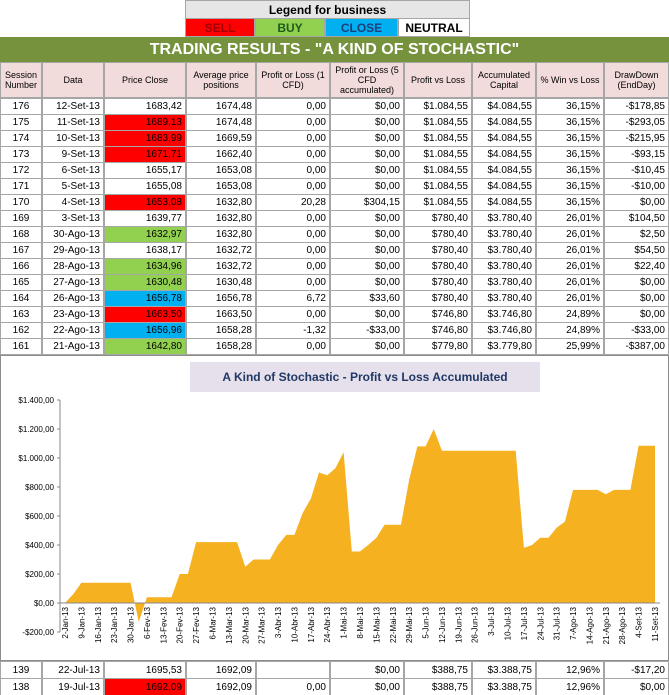 The width and height of the screenshot is (669, 695). Describe the element at coordinates (557, 623) in the screenshot. I see `x-tick-label: 31-Jul-13` at that location.